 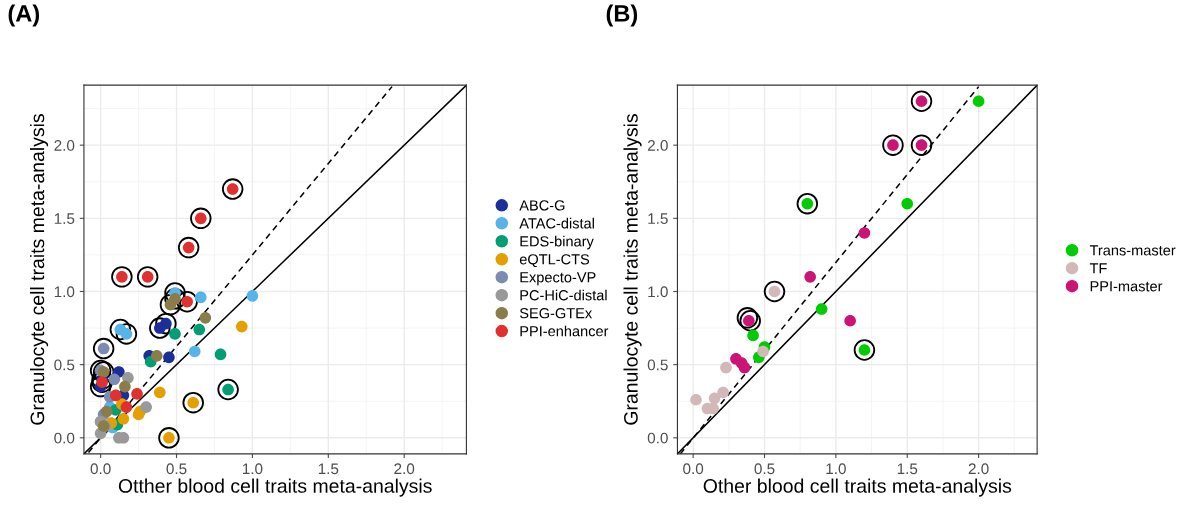 What do you see at coordinates (24, 15) in the screenshot?
I see `chart-title: (A)` at bounding box center [24, 15].